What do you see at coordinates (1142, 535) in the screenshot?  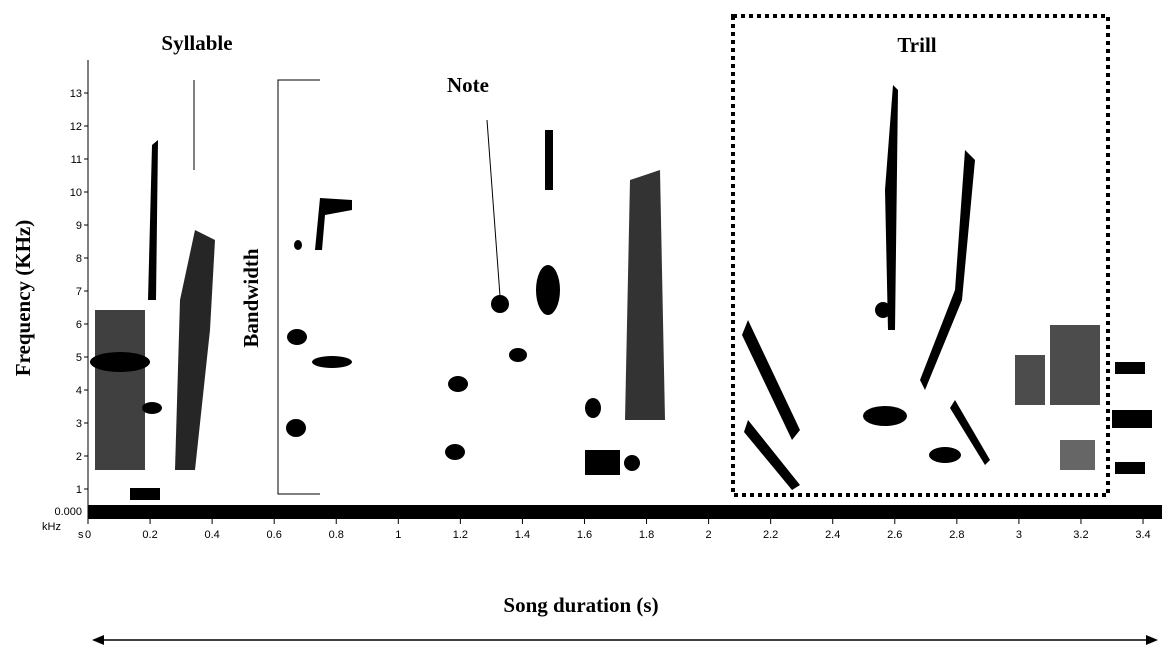 I see `x-tick-label: 3.4` at bounding box center [1142, 535].